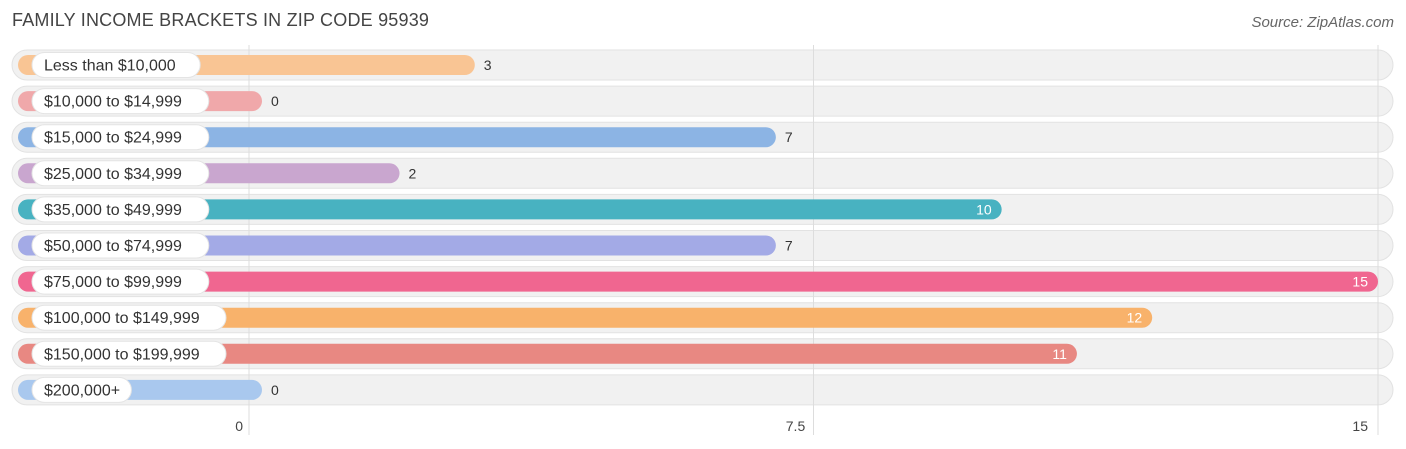  What do you see at coordinates (1135, 318) in the screenshot?
I see `data-label: 12` at bounding box center [1135, 318].